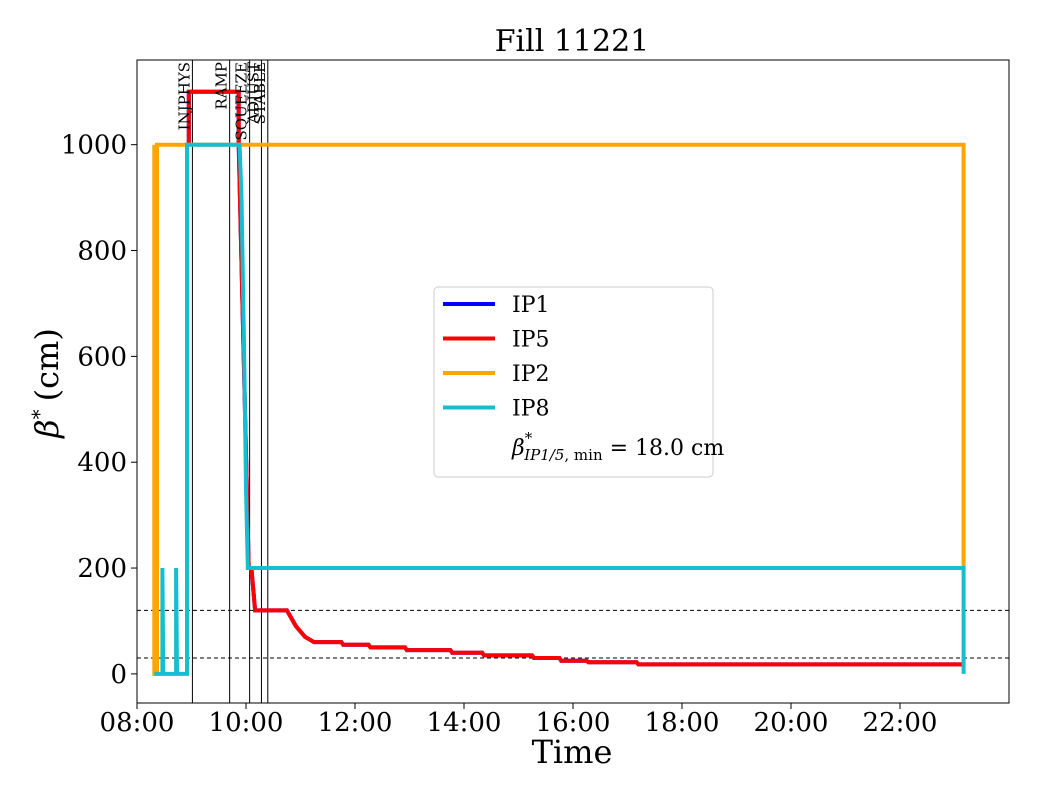  Describe the element at coordinates (572, 41) in the screenshot. I see `chart-title: Fill 11221` at that location.